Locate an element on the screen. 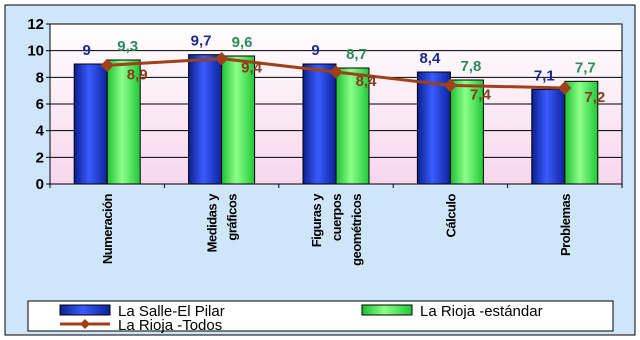 Image resolution: width=640 pixels, height=340 pixels. legend-box is located at coordinates (320, 316).